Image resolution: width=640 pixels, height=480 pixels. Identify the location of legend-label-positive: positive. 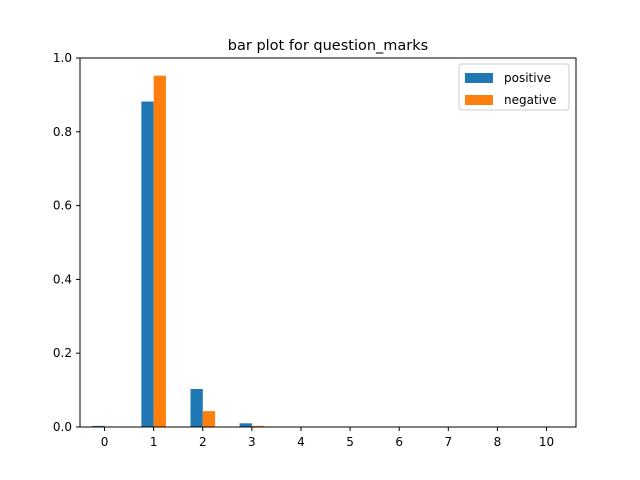
(527, 78).